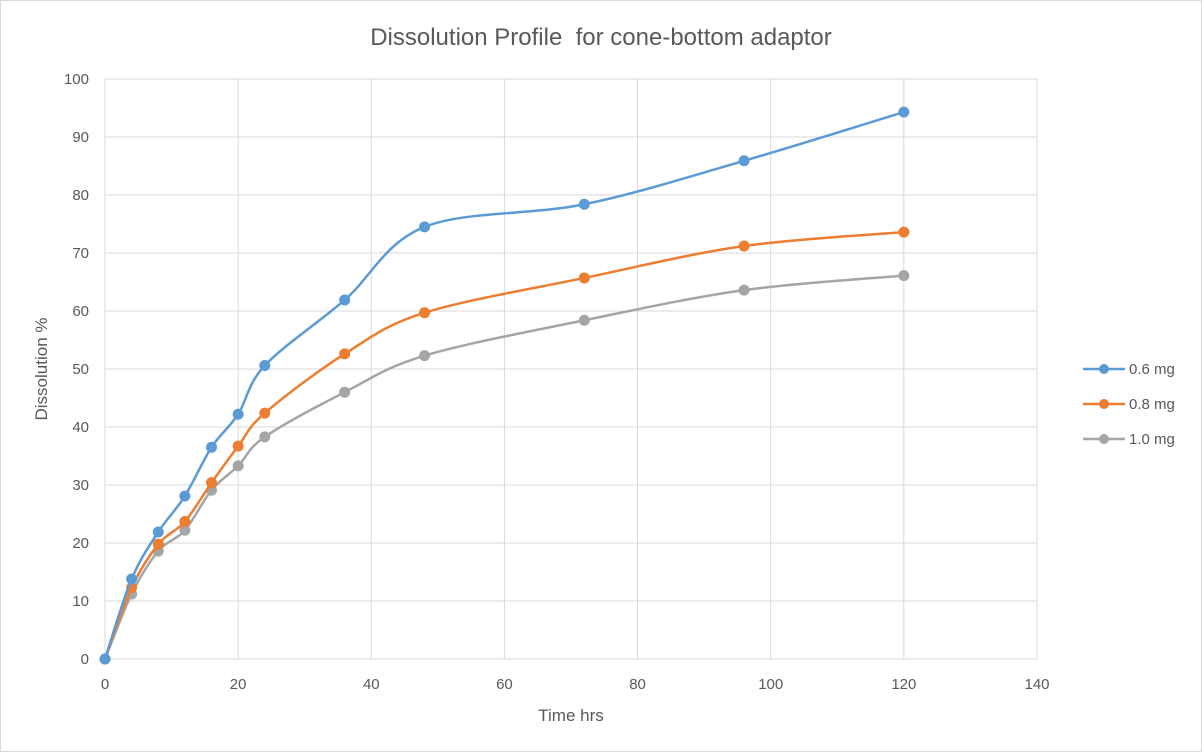  What do you see at coordinates (80, 543) in the screenshot?
I see `y-tick-label: 20` at bounding box center [80, 543].